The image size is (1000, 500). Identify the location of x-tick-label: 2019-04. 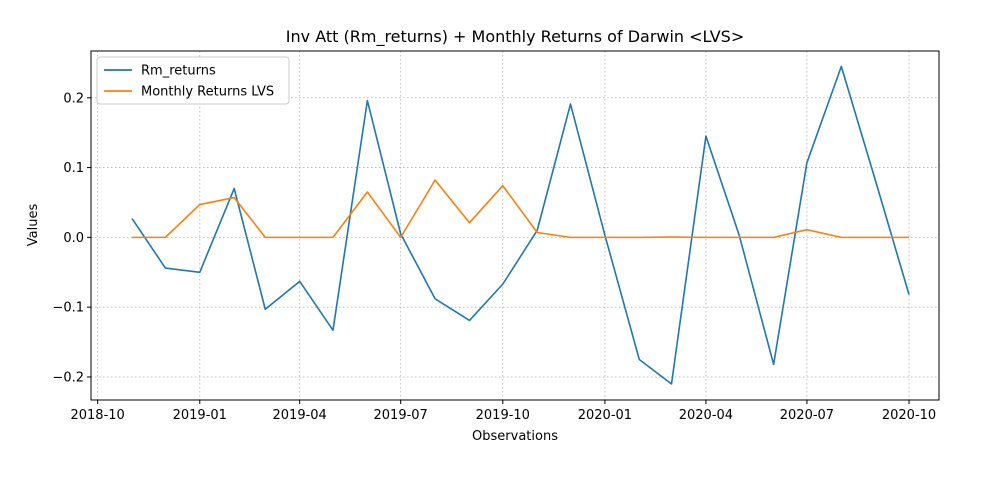
(300, 415).